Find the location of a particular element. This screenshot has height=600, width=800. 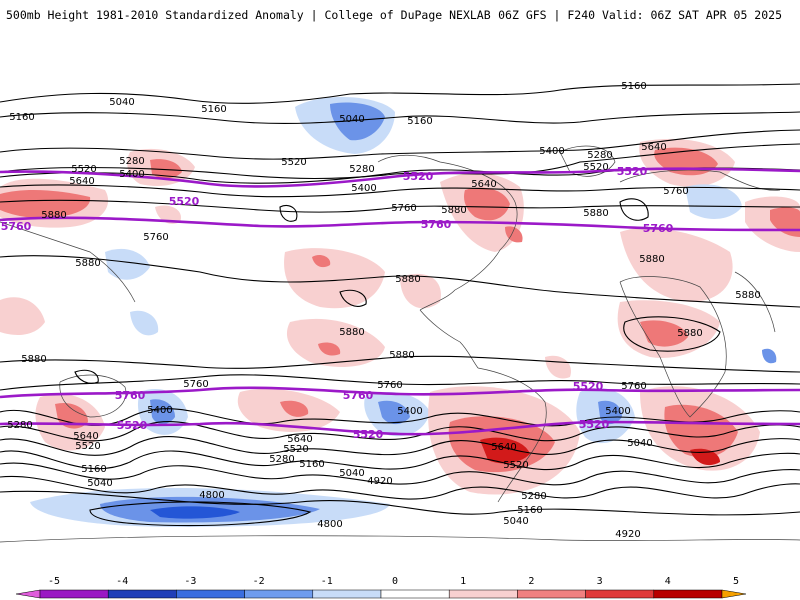

label-5880-k: 5880 is located at coordinates (747, 295).